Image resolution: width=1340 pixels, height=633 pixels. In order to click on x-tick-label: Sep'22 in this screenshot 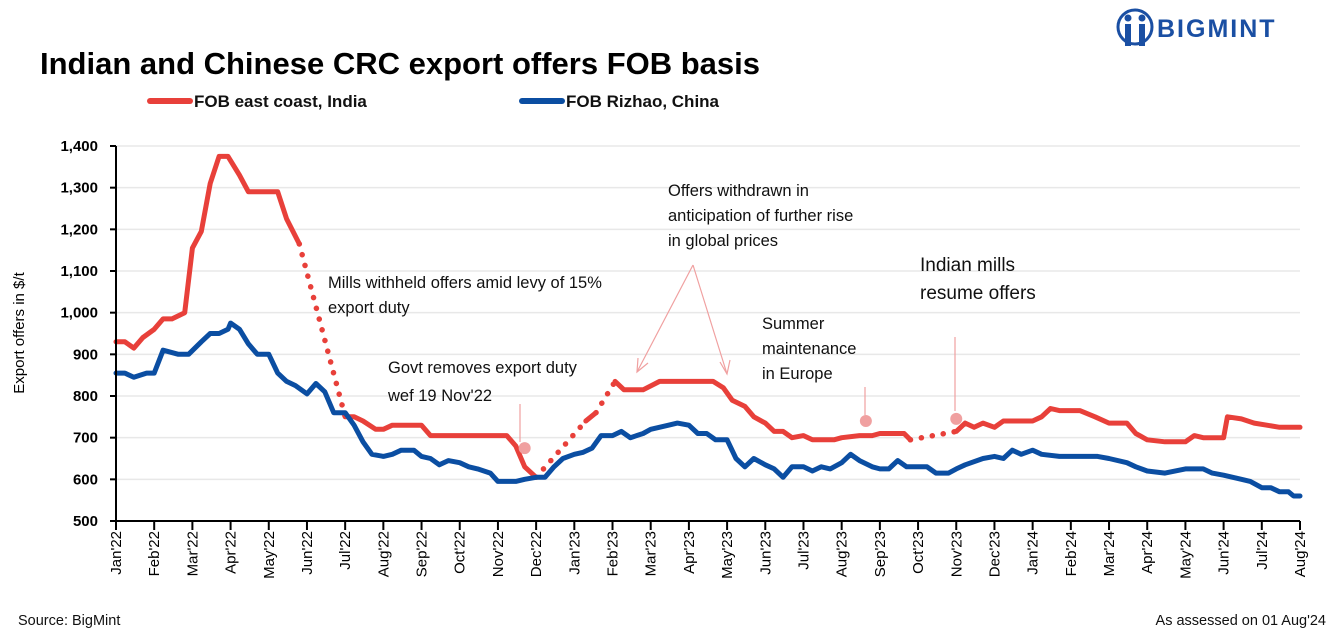, I will do `click(422, 554)`.